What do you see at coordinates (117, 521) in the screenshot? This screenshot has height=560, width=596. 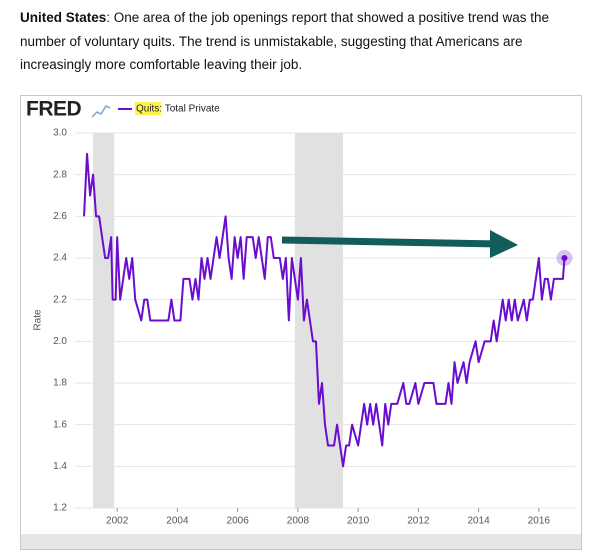 I see `x-tick-label: 2002` at bounding box center [117, 521].